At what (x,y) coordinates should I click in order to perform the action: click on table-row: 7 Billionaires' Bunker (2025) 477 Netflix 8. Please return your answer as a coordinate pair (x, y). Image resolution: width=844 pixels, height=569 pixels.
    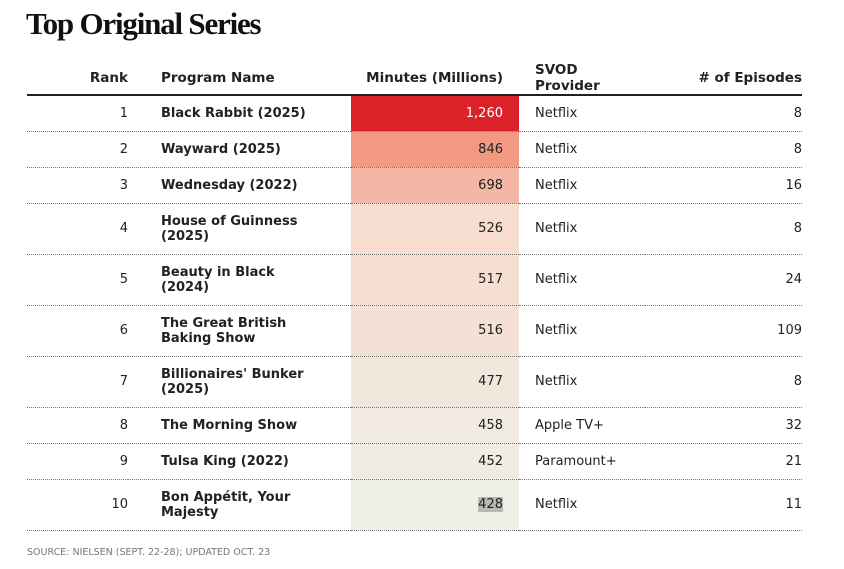
    Looking at the image, I should click on (414, 382).